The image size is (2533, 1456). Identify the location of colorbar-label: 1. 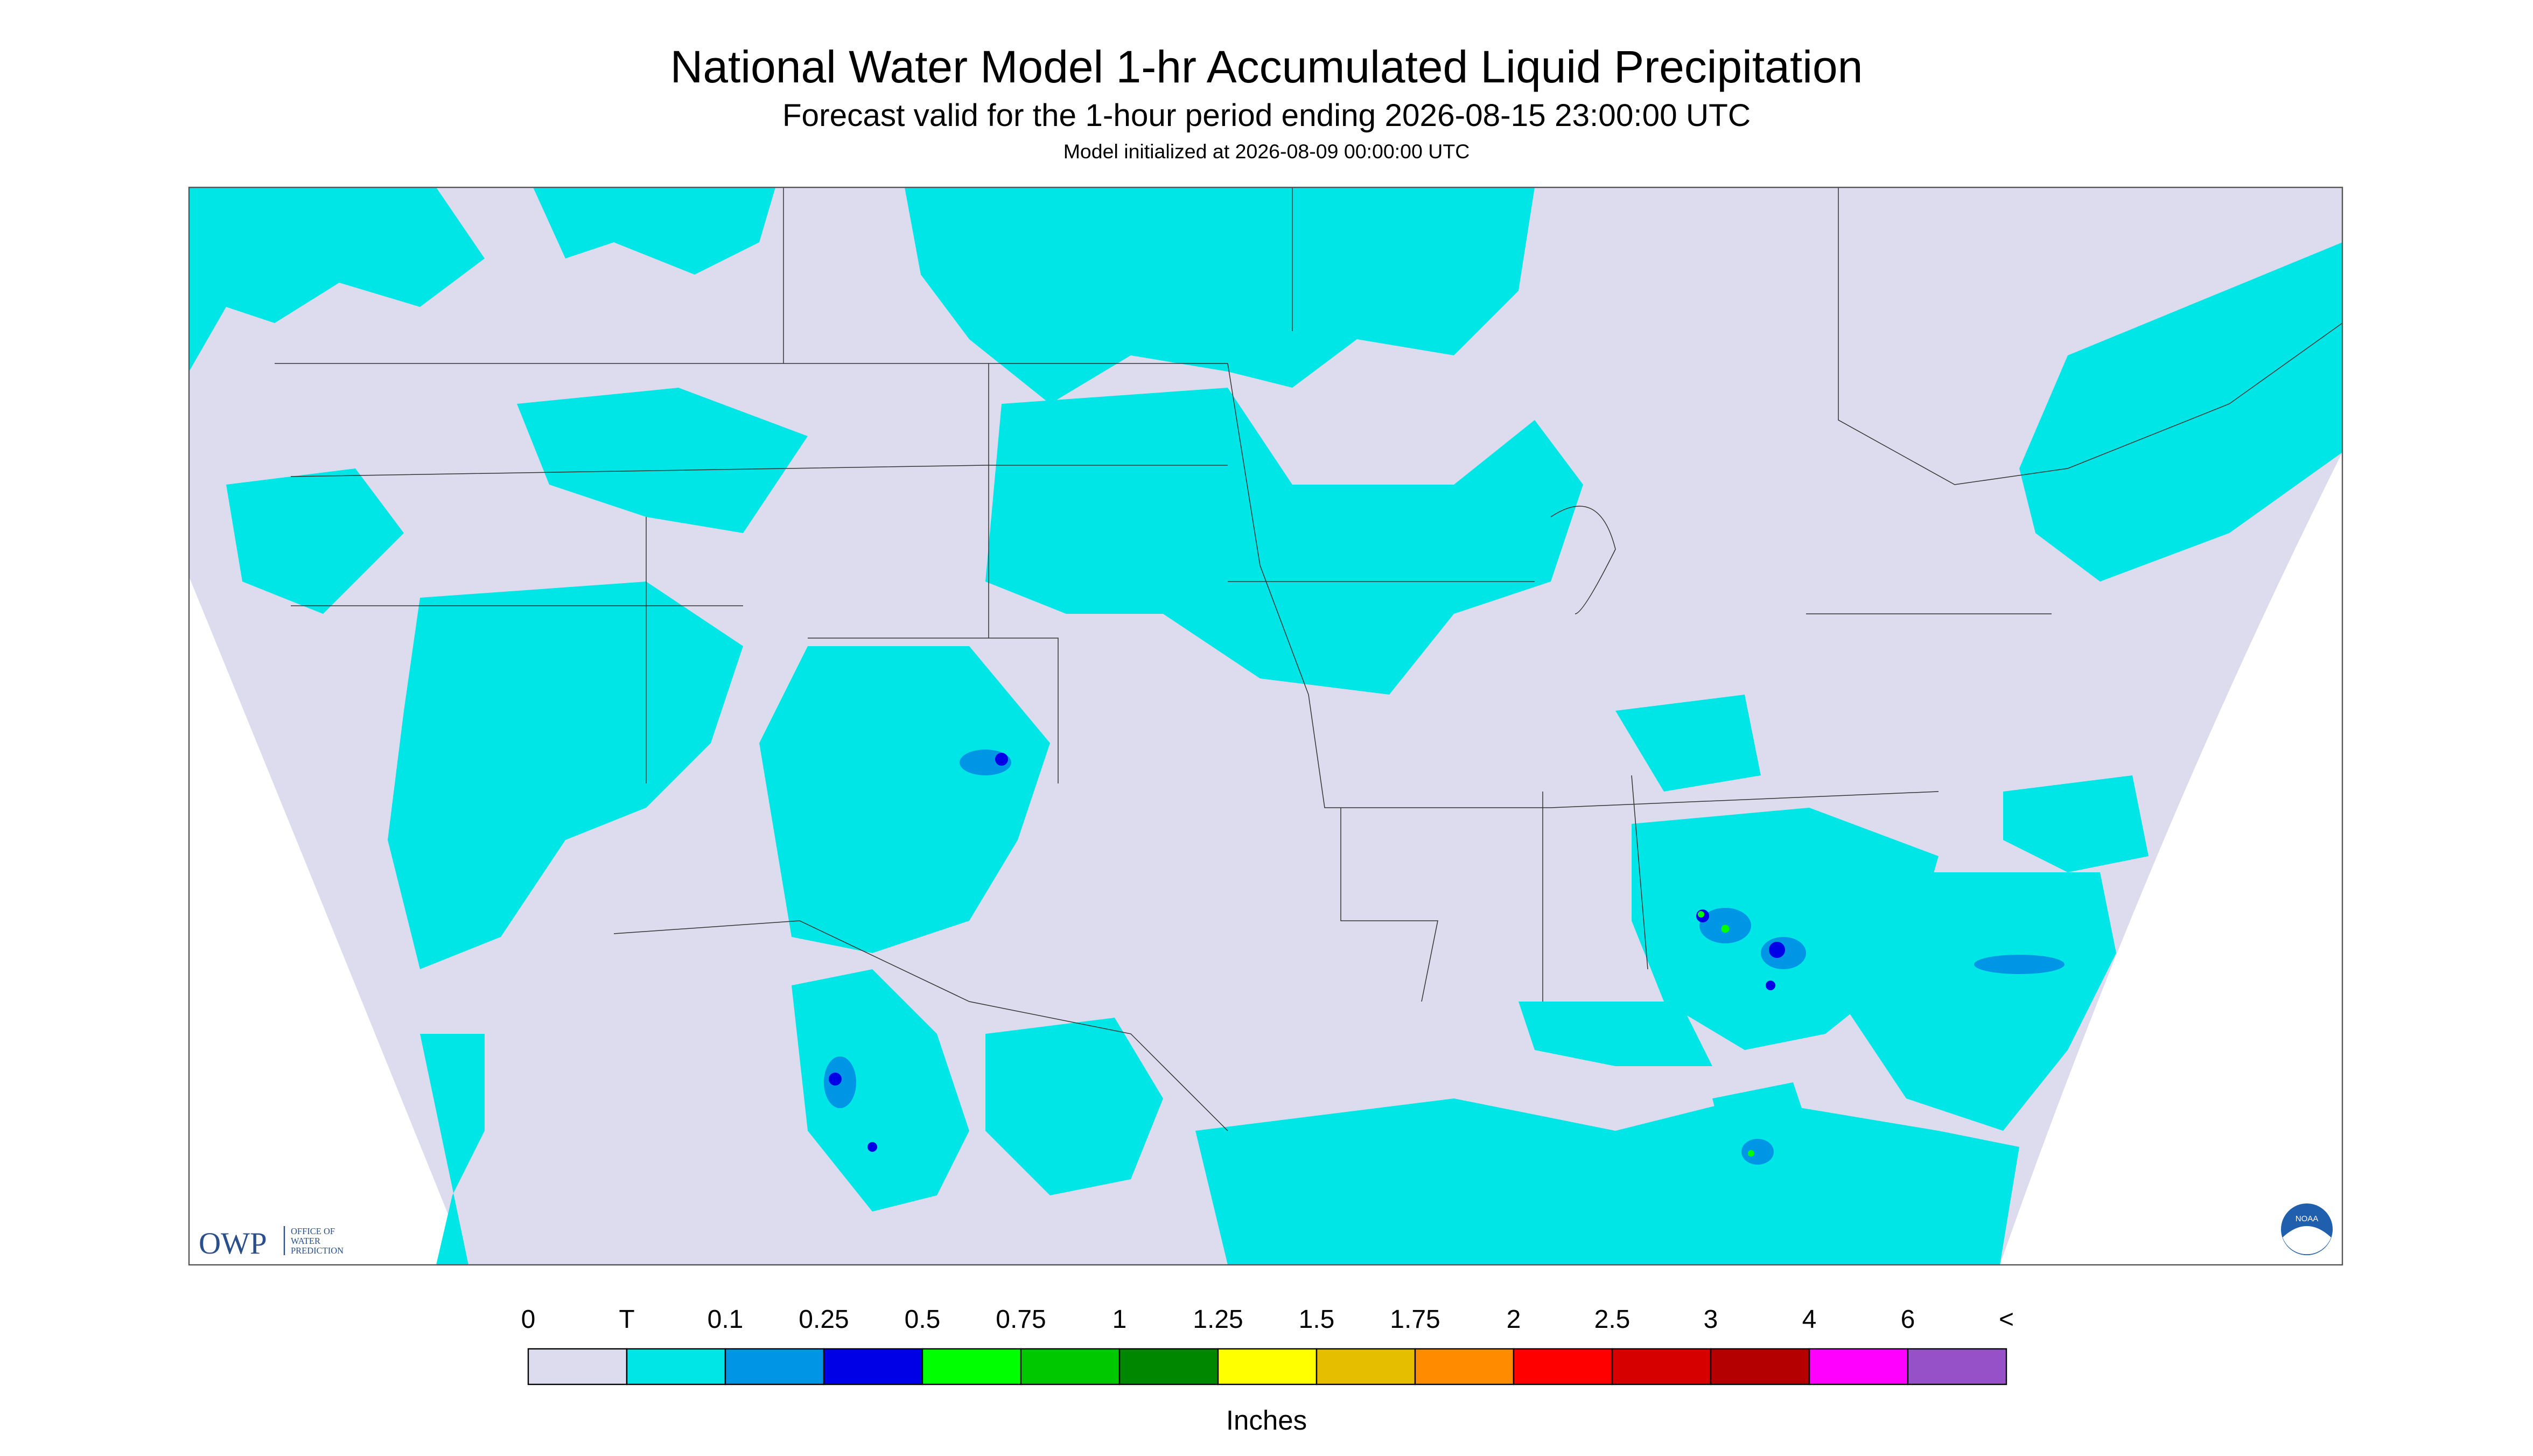
(1120, 1319).